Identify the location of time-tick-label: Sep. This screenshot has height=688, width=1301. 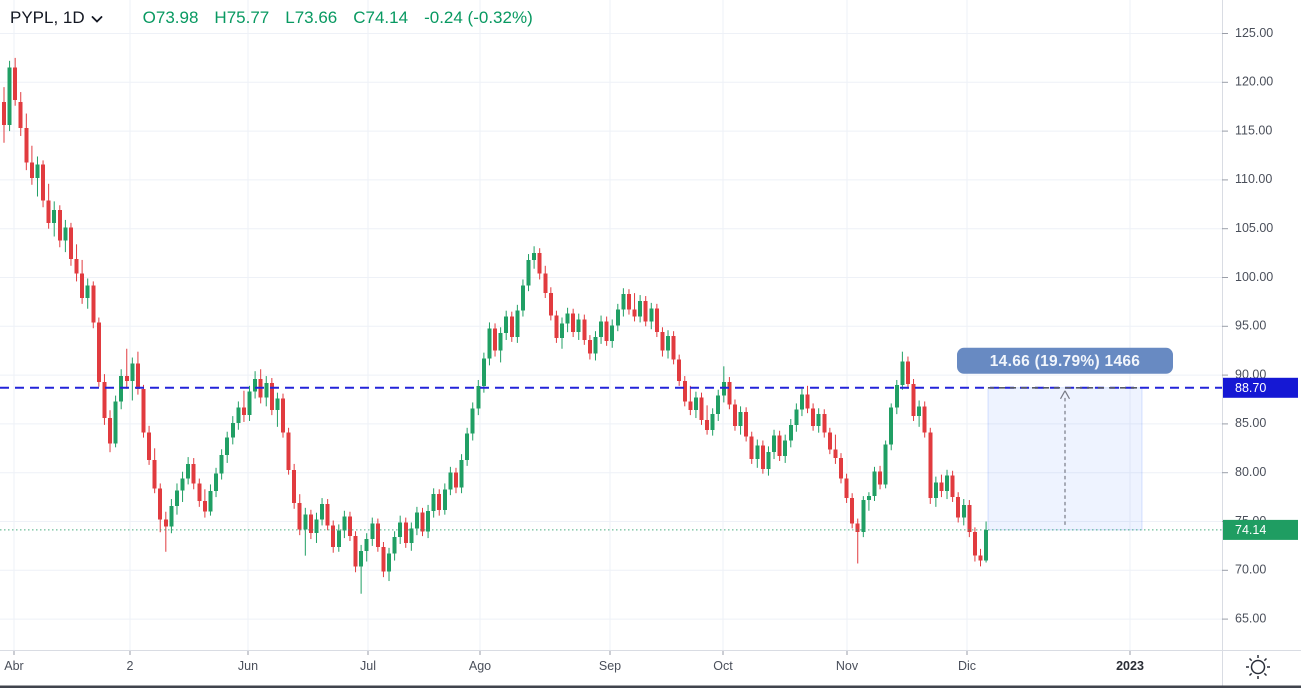
(610, 666).